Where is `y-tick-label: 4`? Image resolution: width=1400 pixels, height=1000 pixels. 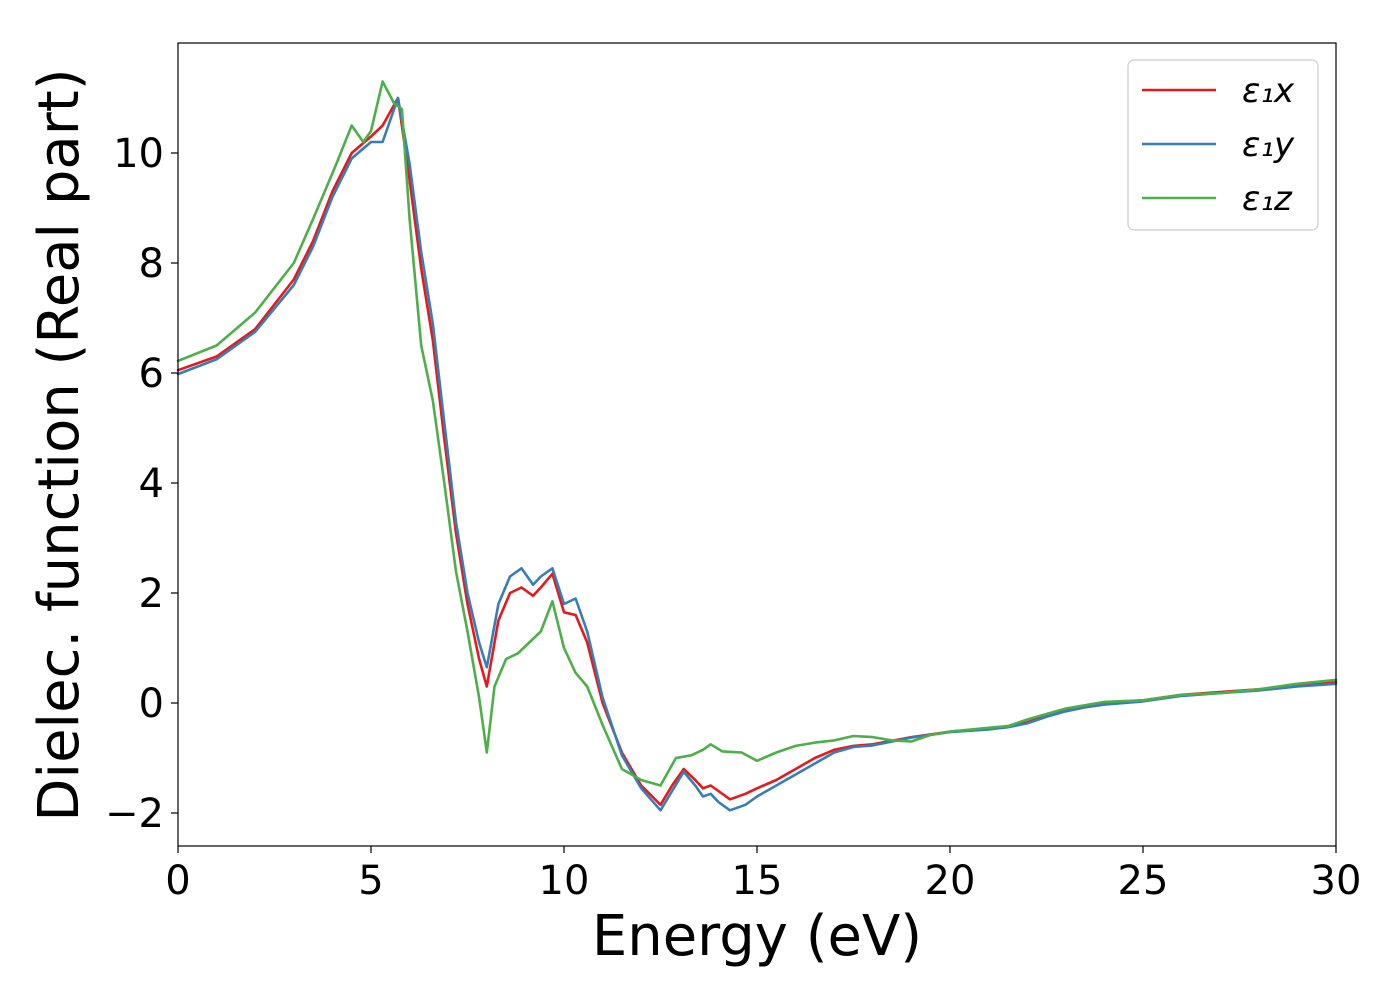
y-tick-label: 4 is located at coordinates (151, 484).